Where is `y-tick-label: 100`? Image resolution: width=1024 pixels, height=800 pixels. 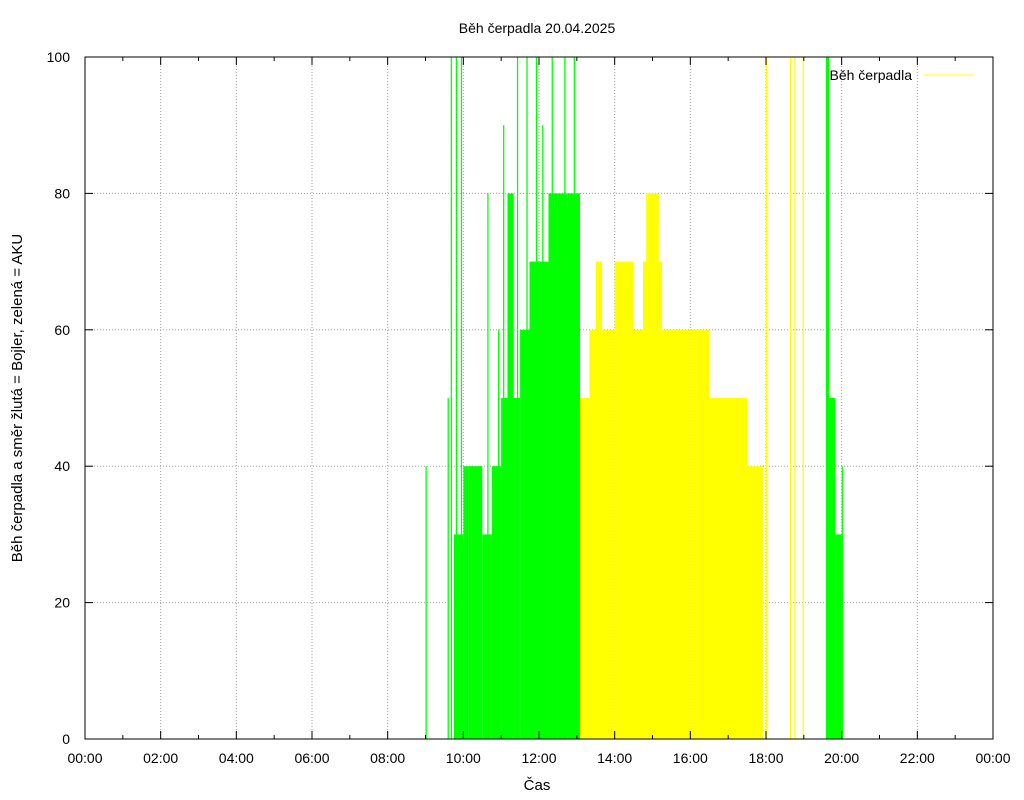
y-tick-label: 100 is located at coordinates (59, 57).